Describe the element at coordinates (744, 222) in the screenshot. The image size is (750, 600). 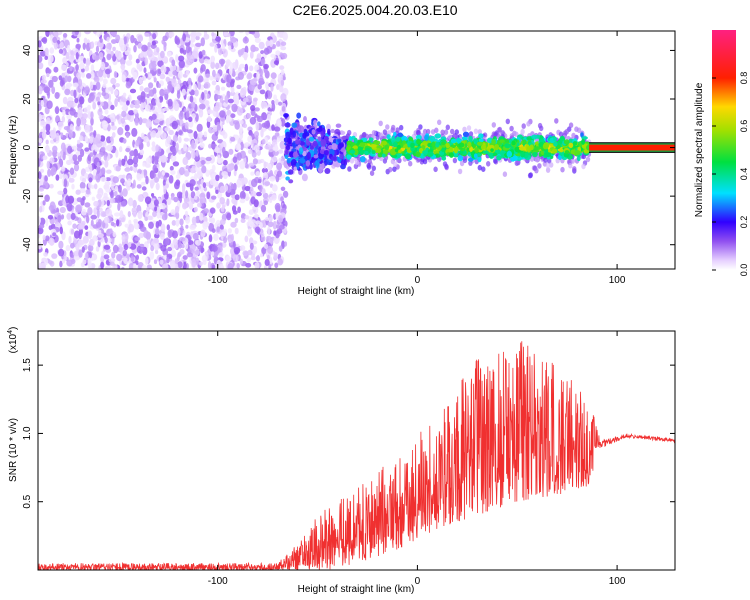
I see `colorbar-tick-label: 0.2` at that location.